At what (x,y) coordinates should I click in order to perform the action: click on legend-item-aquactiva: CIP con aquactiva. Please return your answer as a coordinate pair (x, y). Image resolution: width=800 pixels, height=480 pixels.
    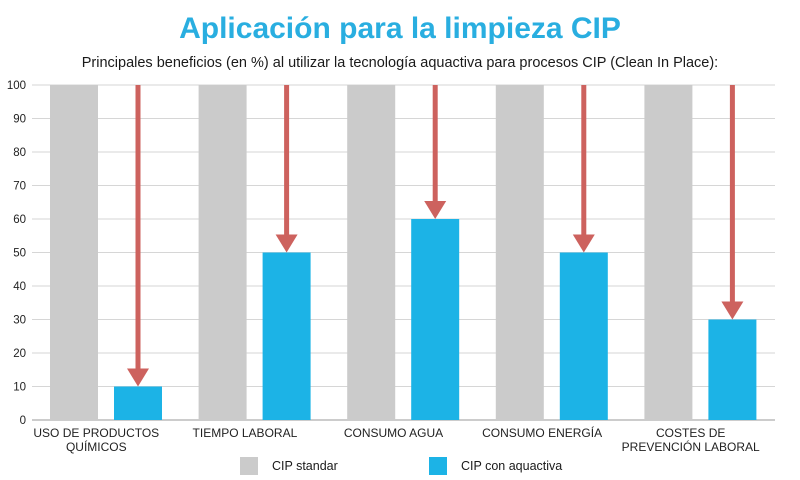
    Looking at the image, I should click on (495, 466).